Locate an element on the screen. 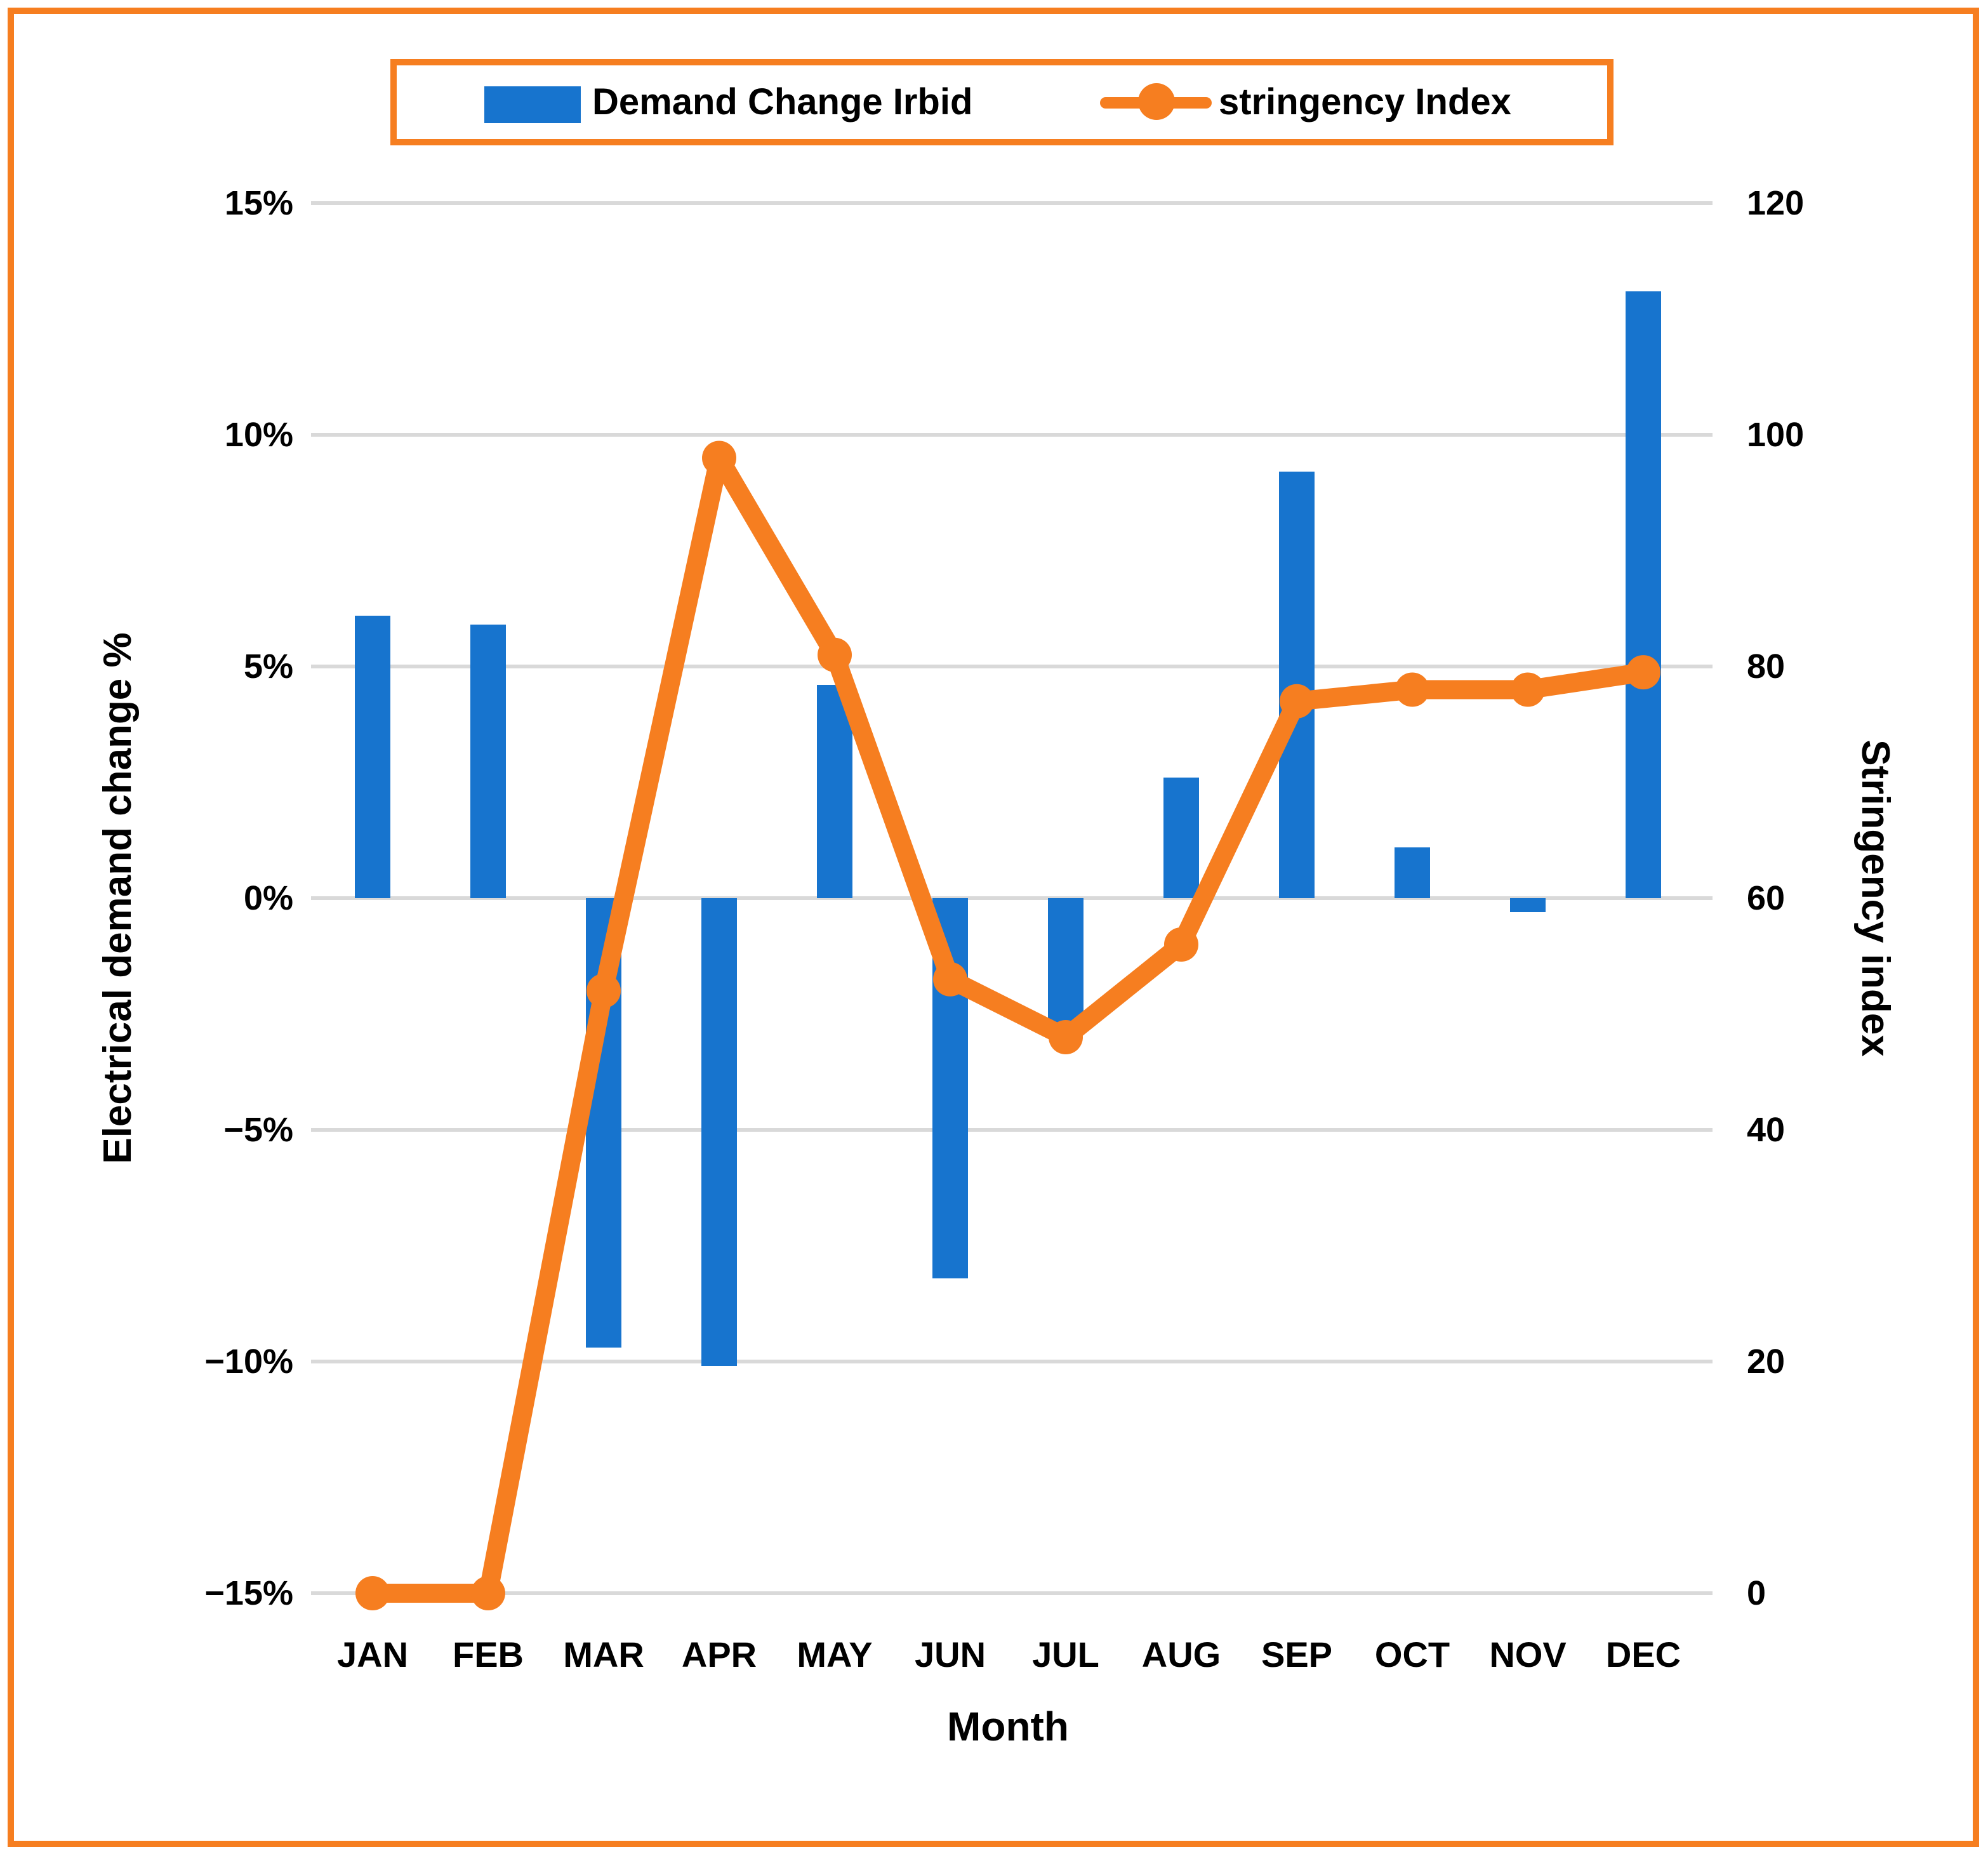 This screenshot has width=1988, height=1856. left-axis-tick-label: 0% is located at coordinates (268, 898).